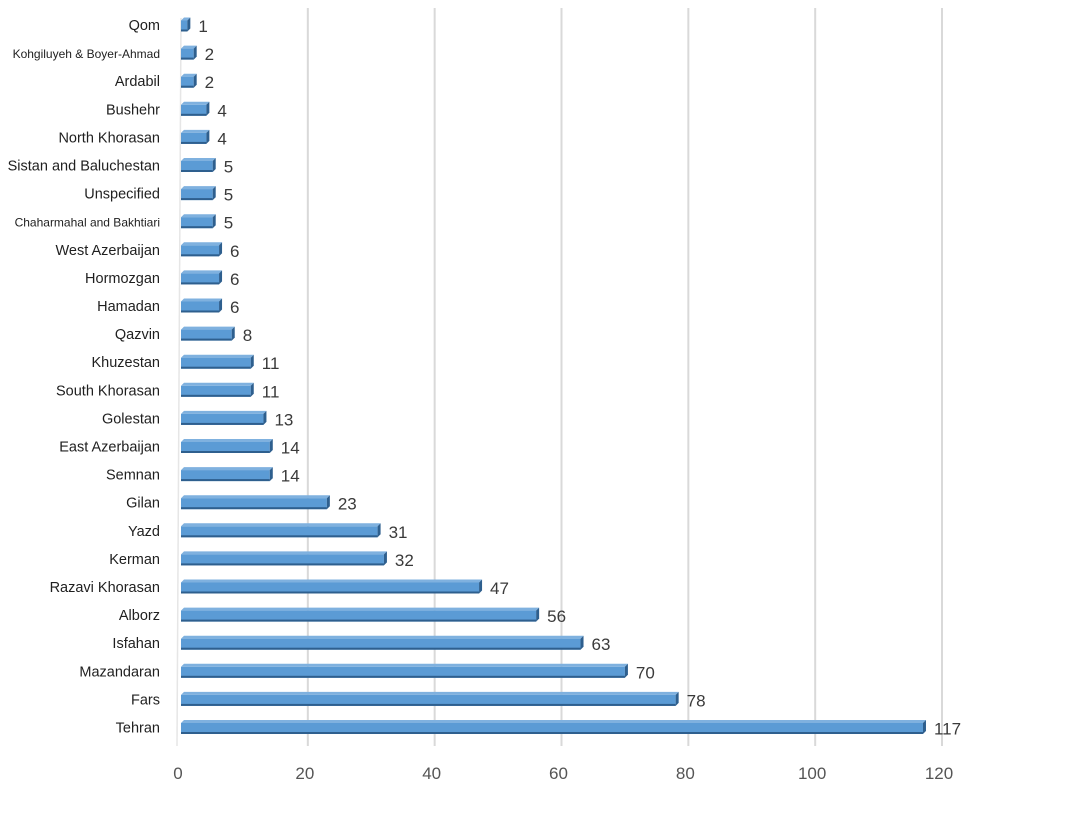  What do you see at coordinates (499, 588) in the screenshot?
I see `data-label: 47` at bounding box center [499, 588].